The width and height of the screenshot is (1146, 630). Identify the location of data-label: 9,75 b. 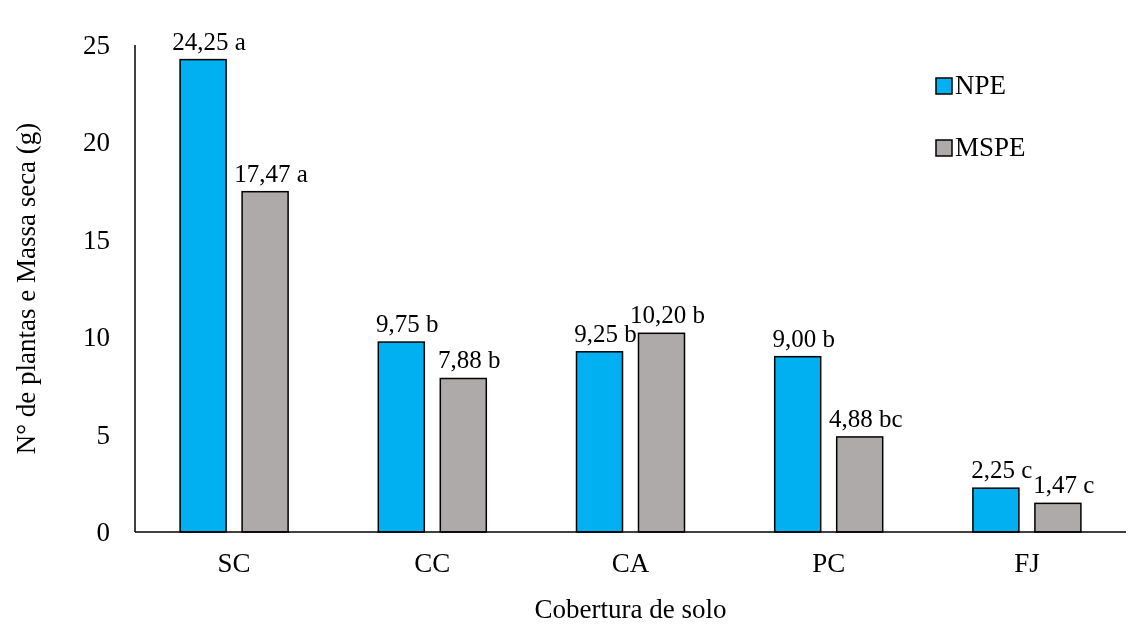
(407, 324).